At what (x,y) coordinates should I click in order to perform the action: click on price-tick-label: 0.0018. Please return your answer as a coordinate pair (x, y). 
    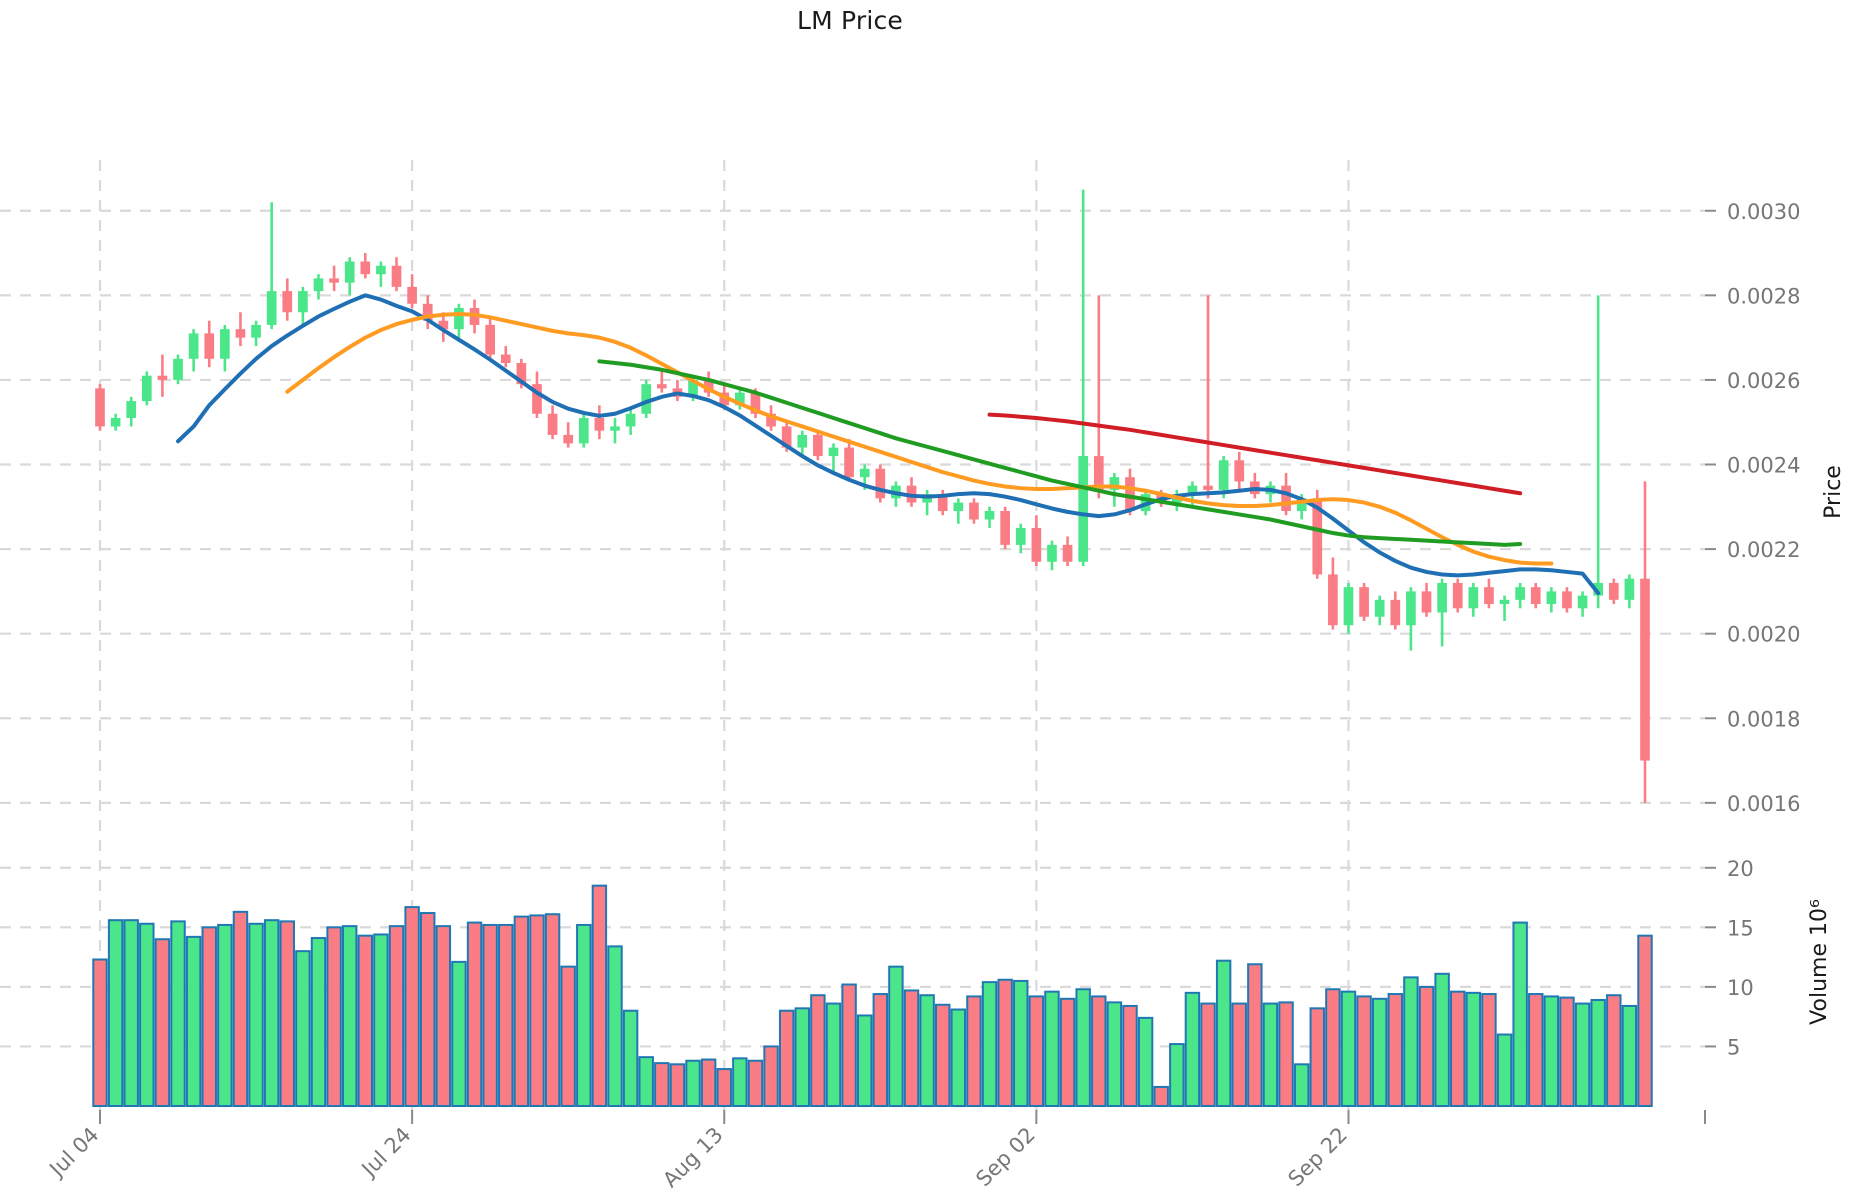
    Looking at the image, I should click on (1763, 719).